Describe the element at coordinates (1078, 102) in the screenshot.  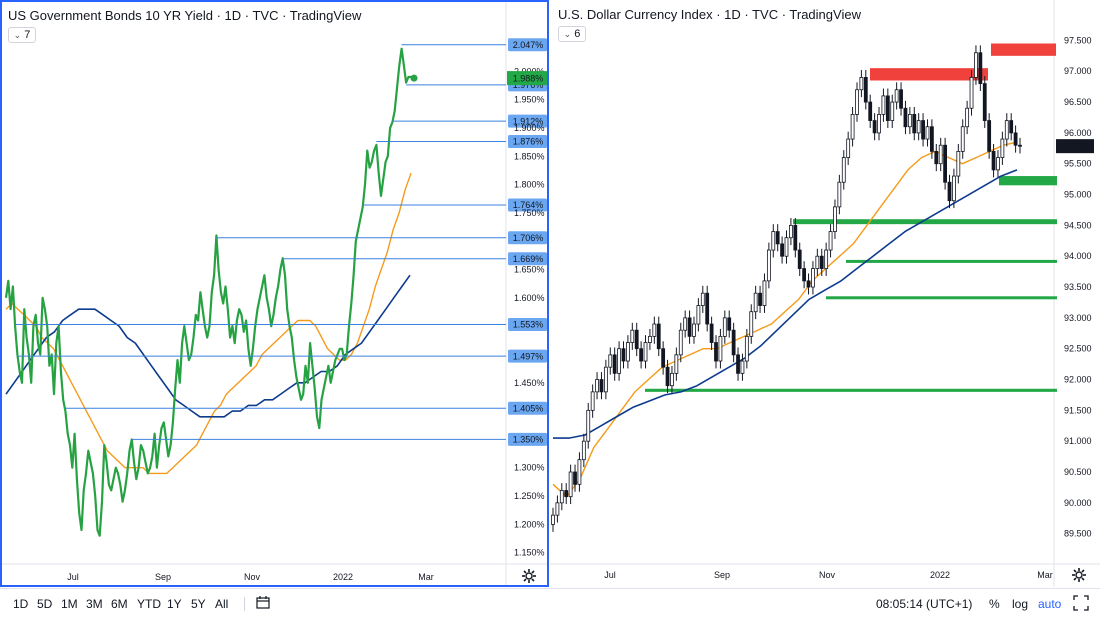
I see `price-scale-label: 96.500` at that location.